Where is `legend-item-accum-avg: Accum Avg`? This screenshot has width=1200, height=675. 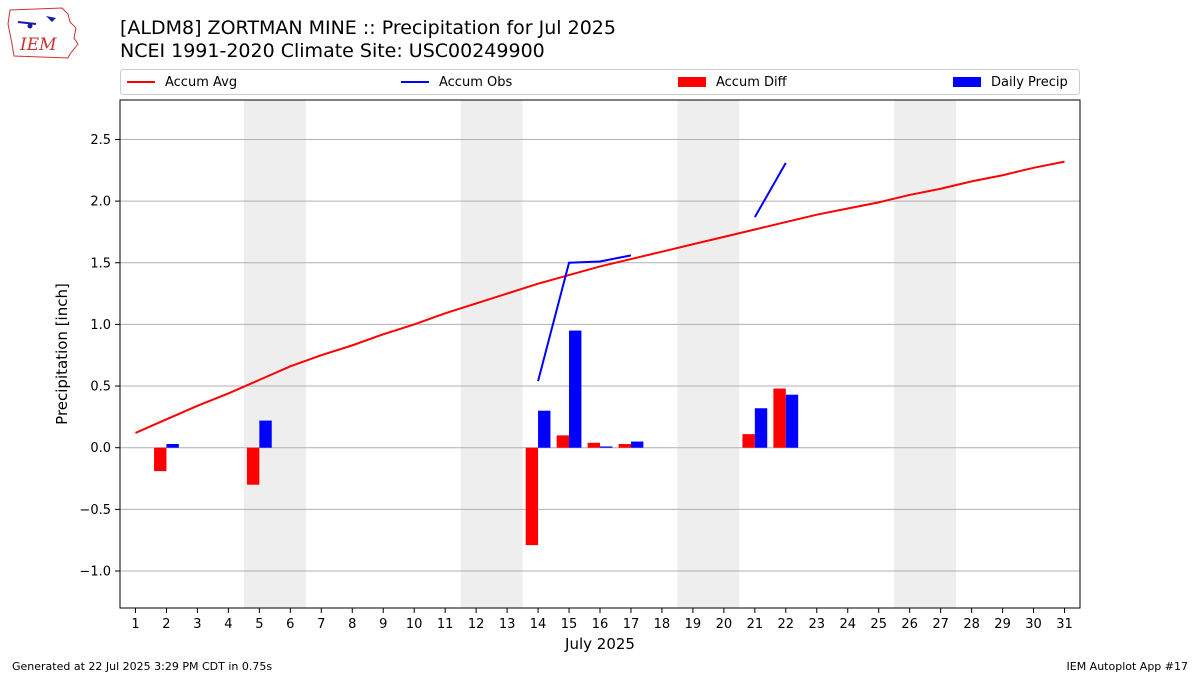 legend-item-accum-avg: Accum Avg is located at coordinates (182, 82).